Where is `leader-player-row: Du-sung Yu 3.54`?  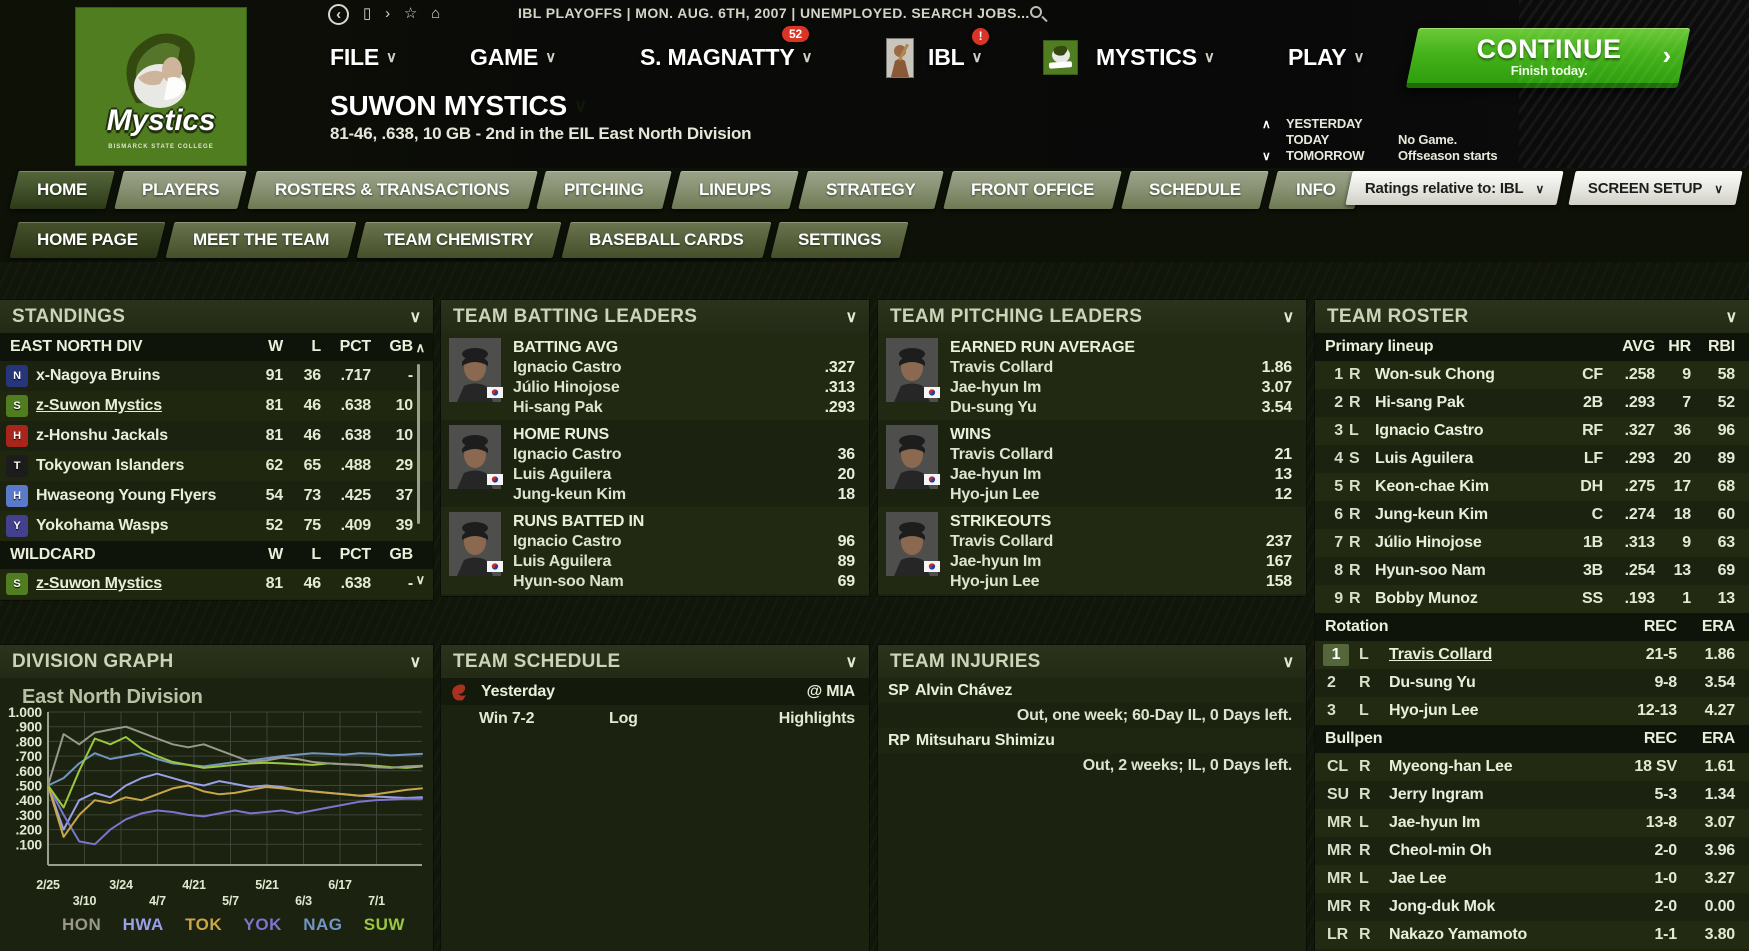 leader-player-row: Du-sung Yu 3.54 is located at coordinates (1121, 408).